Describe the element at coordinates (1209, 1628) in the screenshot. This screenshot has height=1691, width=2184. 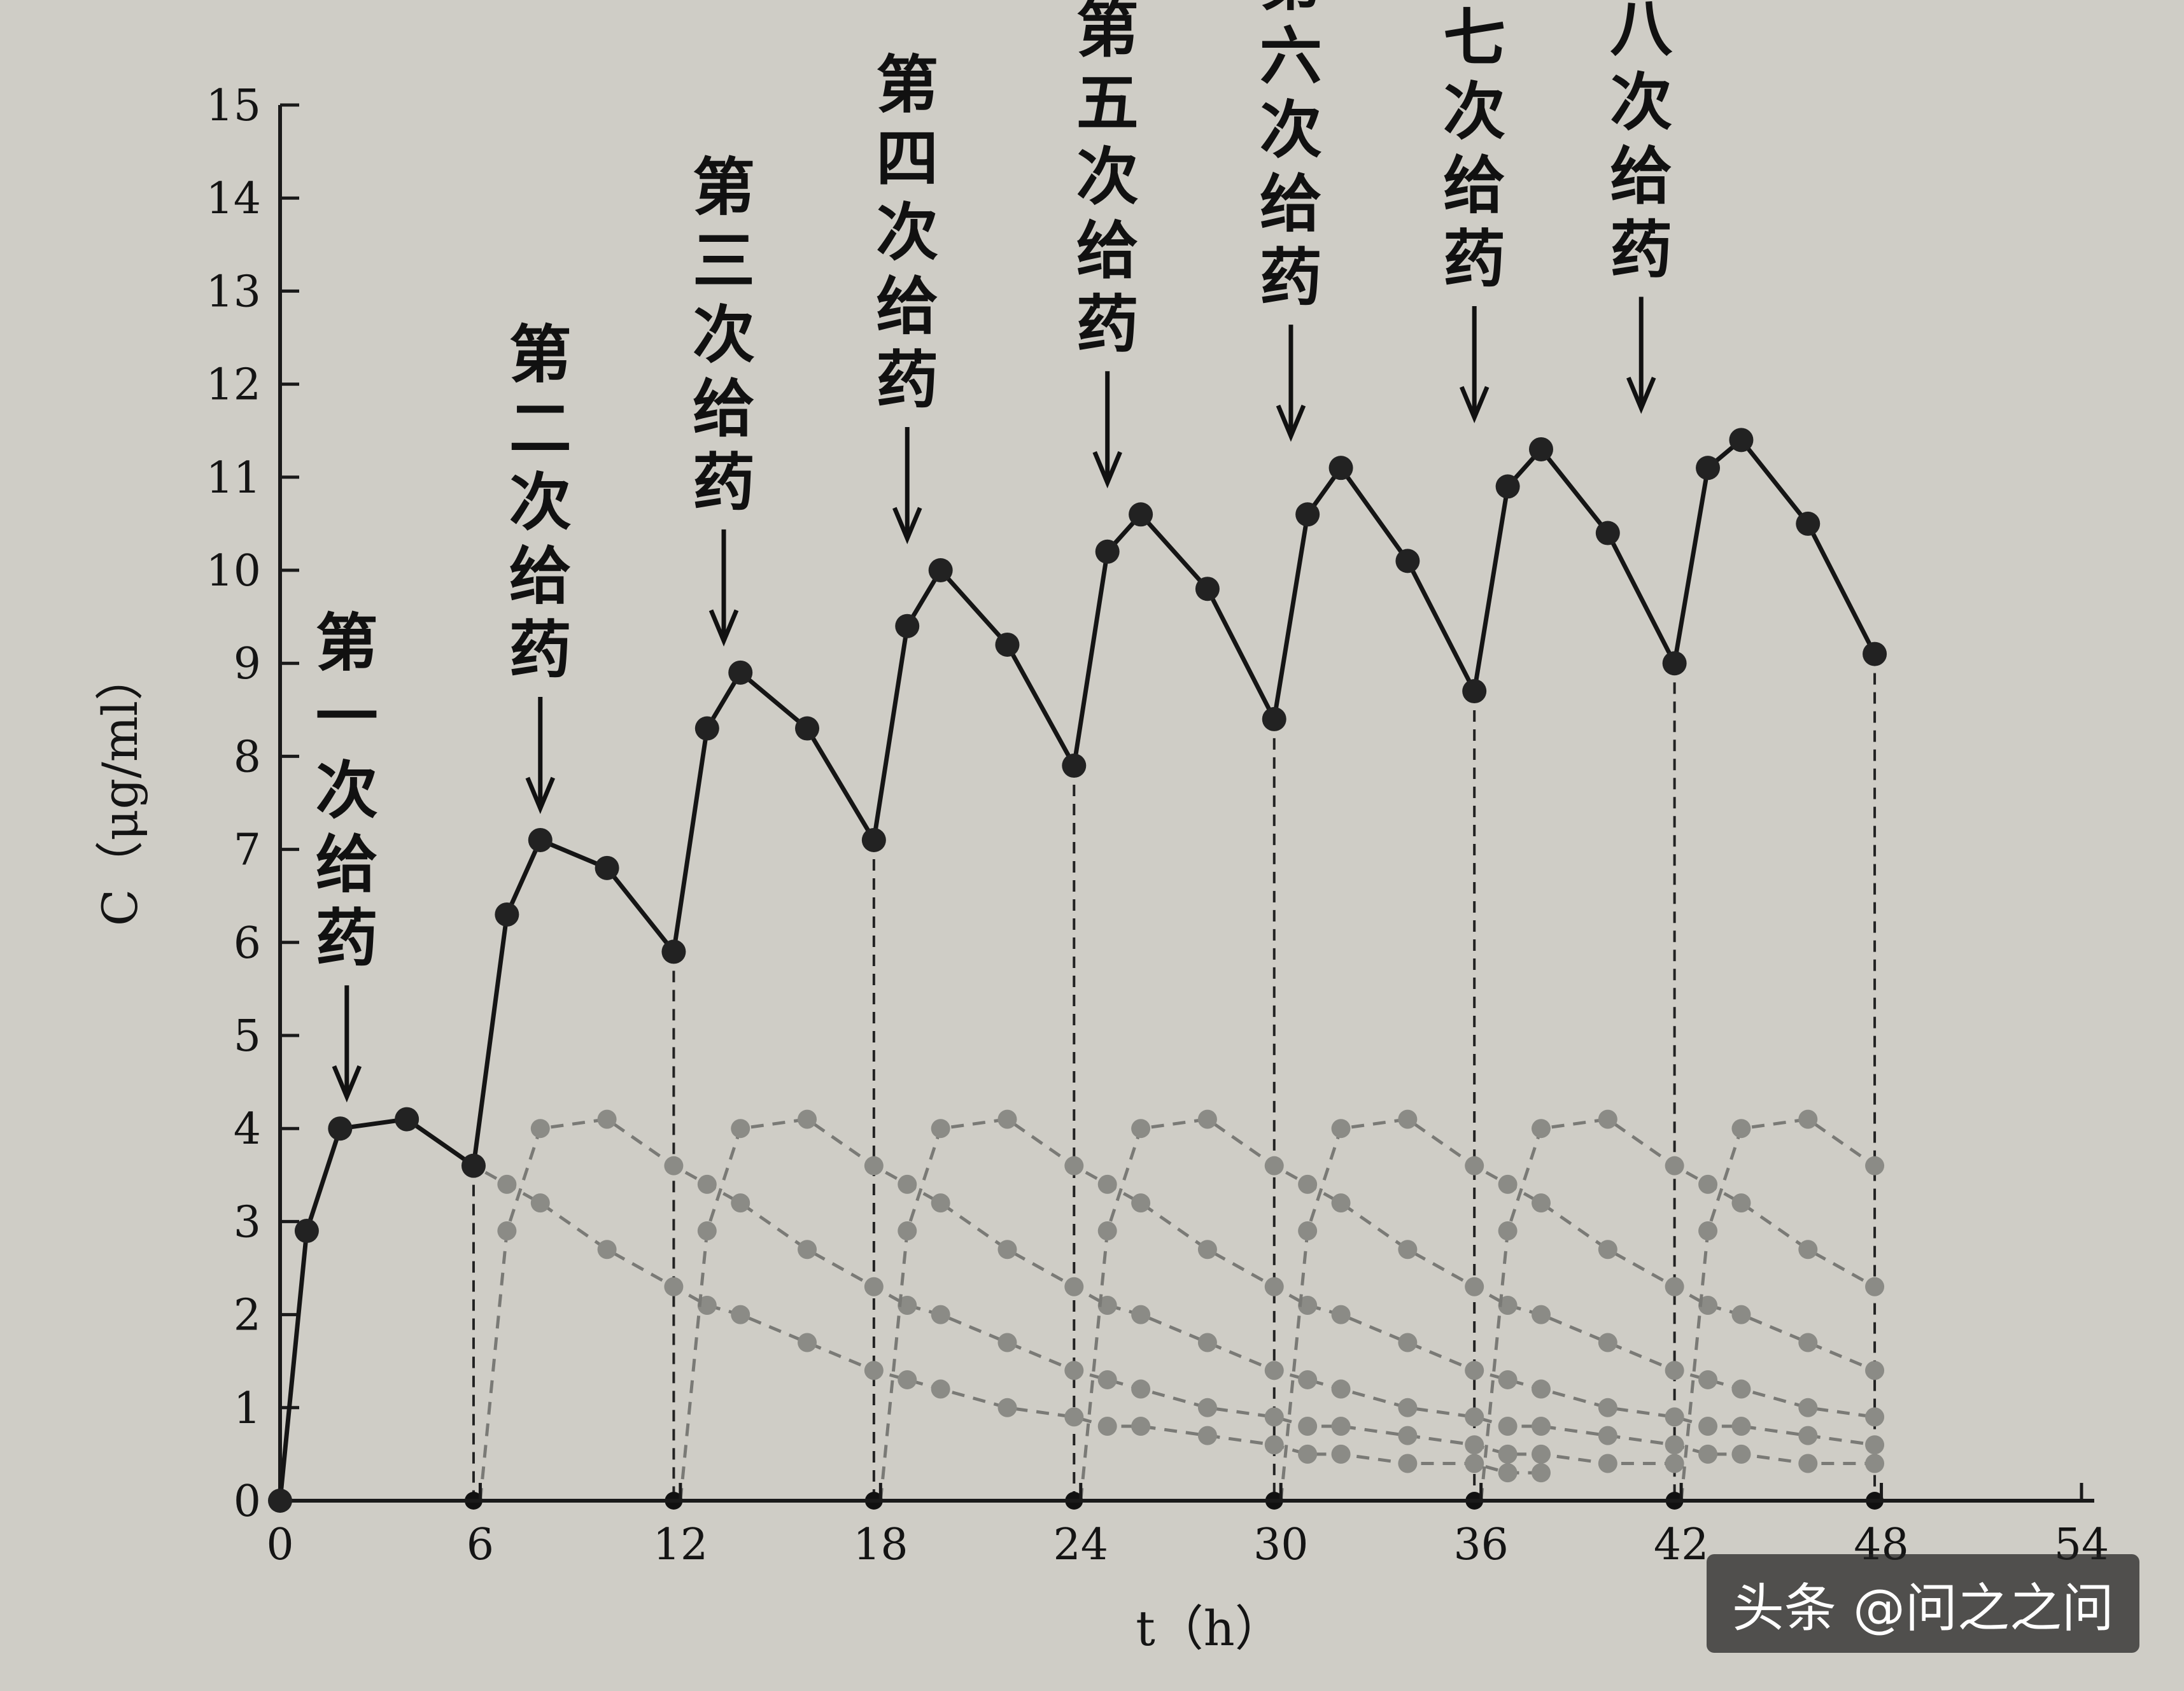
I see `x-axis-title: t（h）` at that location.